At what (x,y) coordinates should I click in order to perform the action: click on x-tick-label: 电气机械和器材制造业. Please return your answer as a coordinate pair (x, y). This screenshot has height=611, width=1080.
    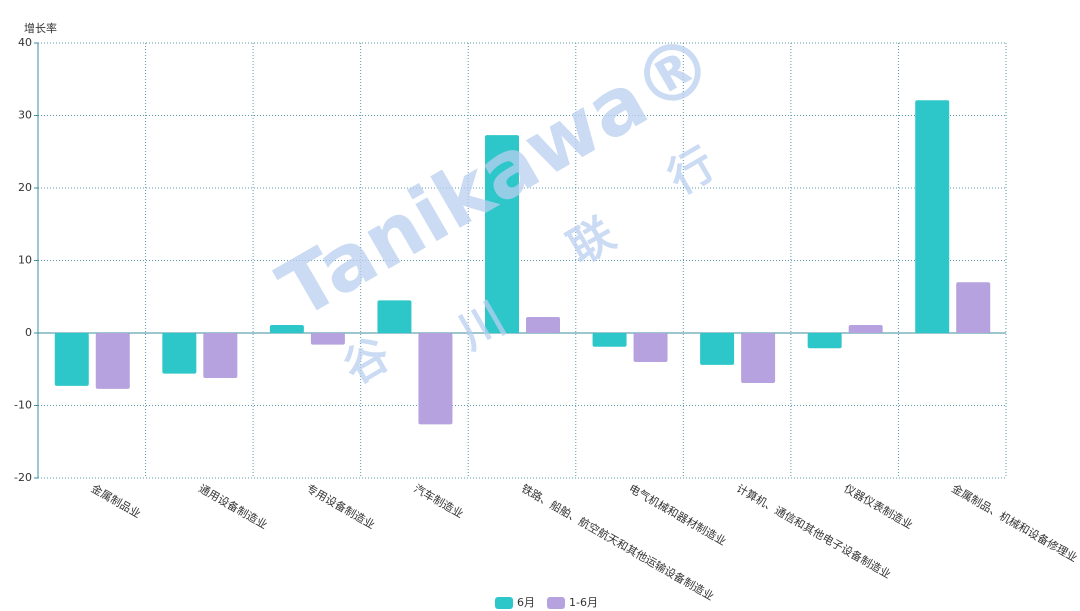
    Looking at the image, I should click on (678, 514).